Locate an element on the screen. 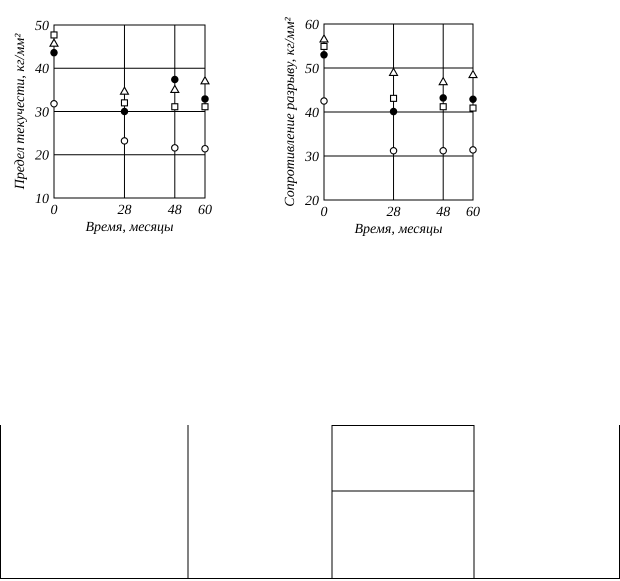 This screenshot has height=581, width=620. y-axis-title: Предел текучести, кг/мм² is located at coordinates (20, 111).